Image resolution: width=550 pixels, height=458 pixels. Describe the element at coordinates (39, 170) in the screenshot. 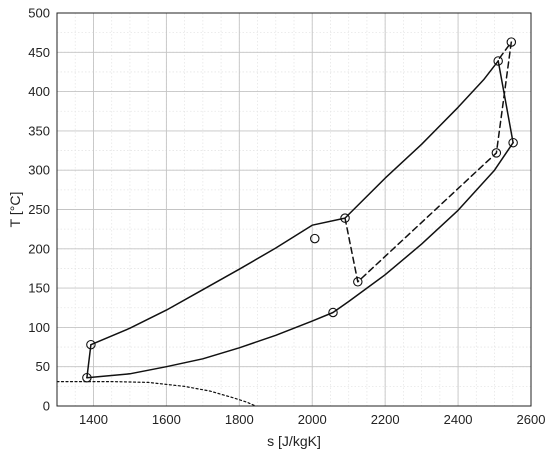

I see `y-tick-label: 300` at that location.